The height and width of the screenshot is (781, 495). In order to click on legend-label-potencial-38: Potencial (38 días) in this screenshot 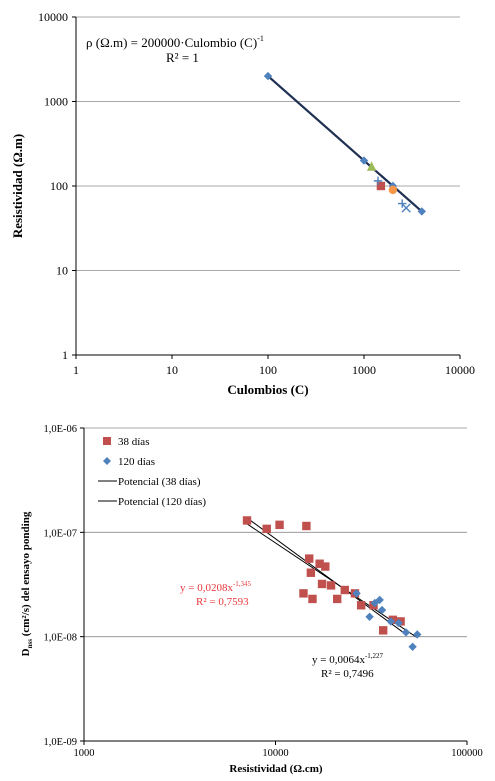, I will do `click(159, 482)`.